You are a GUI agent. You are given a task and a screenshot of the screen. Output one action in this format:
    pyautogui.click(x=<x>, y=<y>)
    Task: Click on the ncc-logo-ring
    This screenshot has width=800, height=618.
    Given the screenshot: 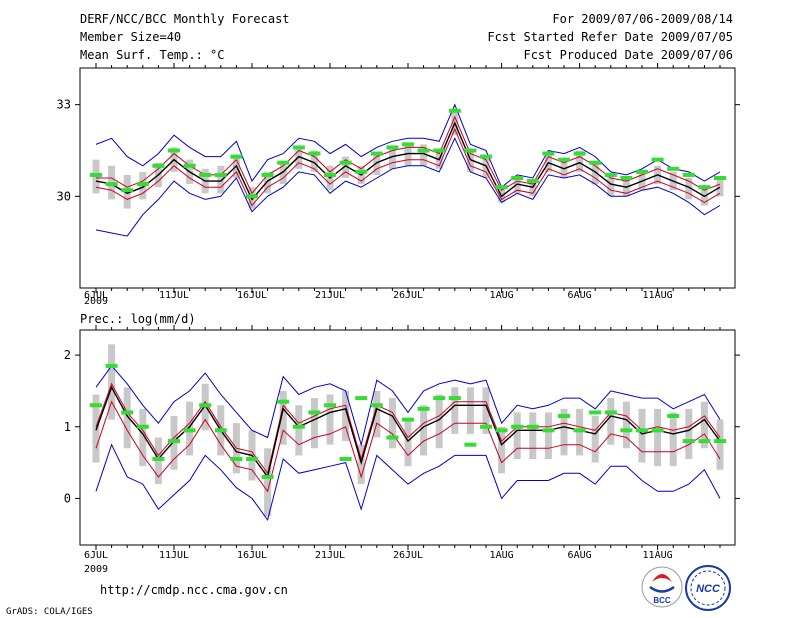 What is the action you would take?
    pyautogui.click(x=708, y=588)
    